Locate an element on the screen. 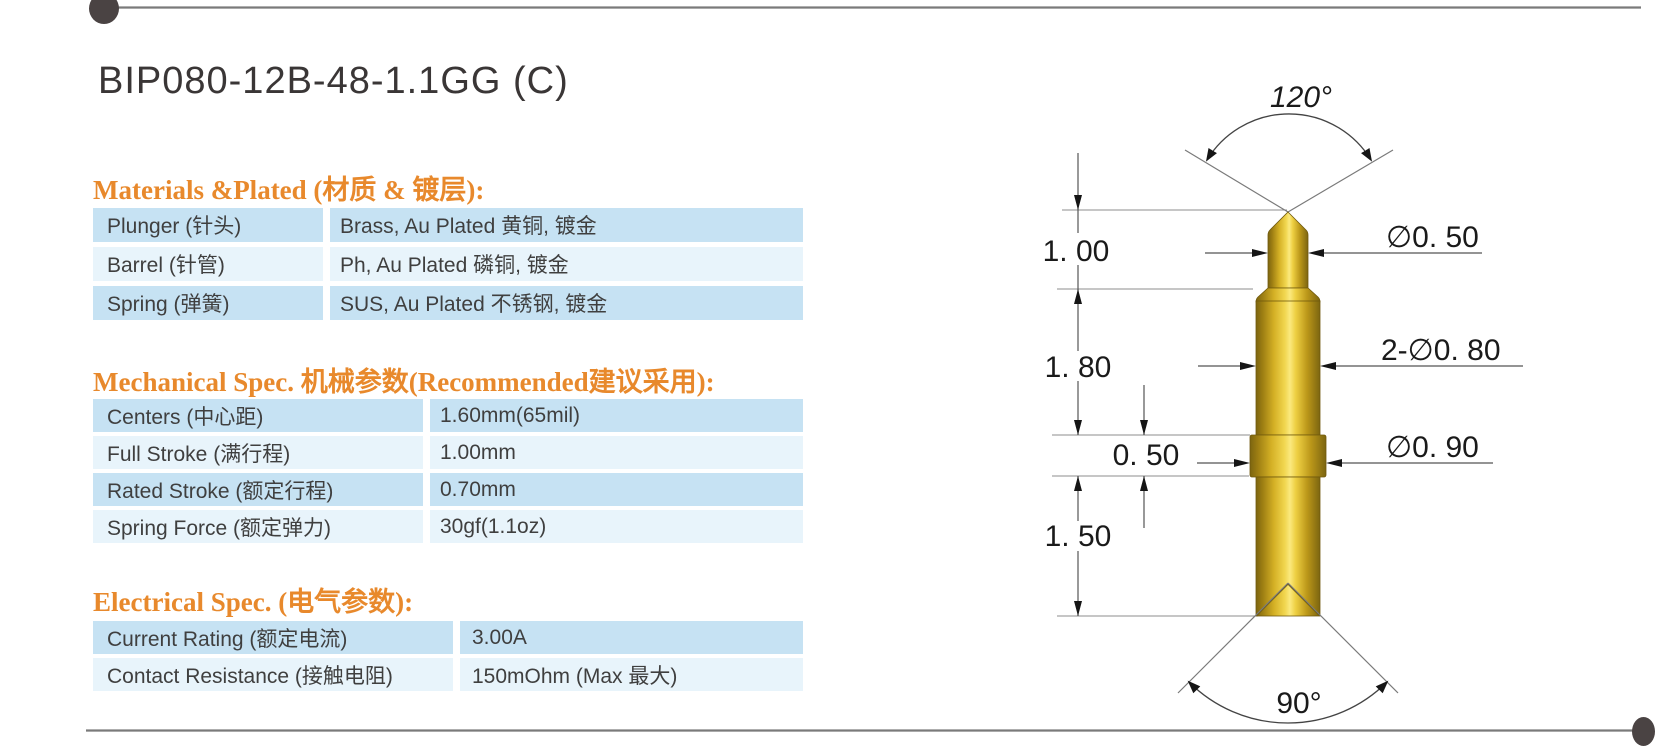 The width and height of the screenshot is (1655, 746). left-dimension-chain is located at coordinates (1111, 384).